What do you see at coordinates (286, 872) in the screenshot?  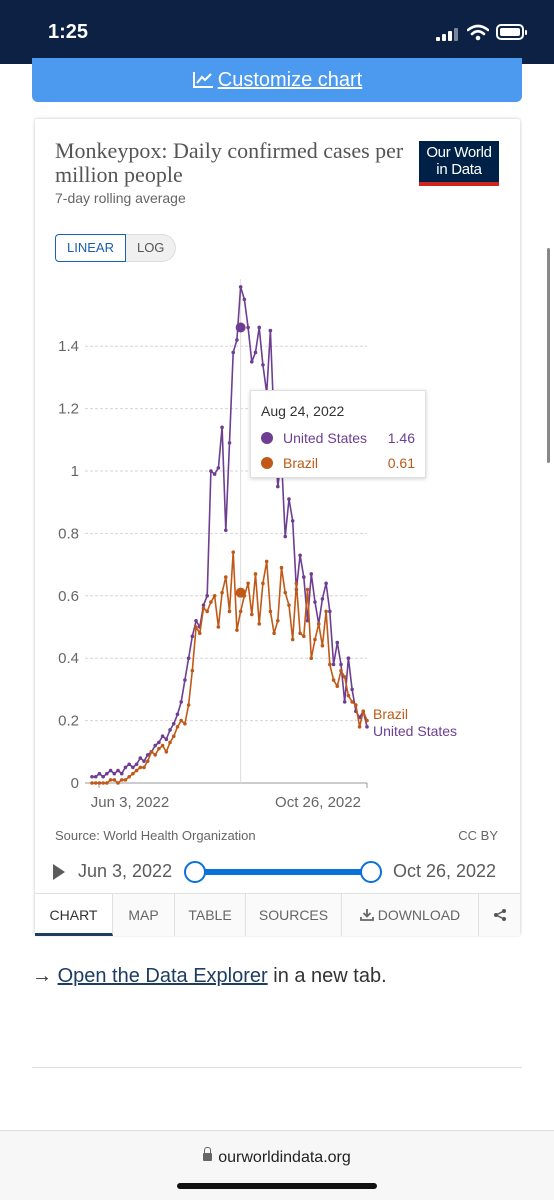 I see `timeline-track` at bounding box center [286, 872].